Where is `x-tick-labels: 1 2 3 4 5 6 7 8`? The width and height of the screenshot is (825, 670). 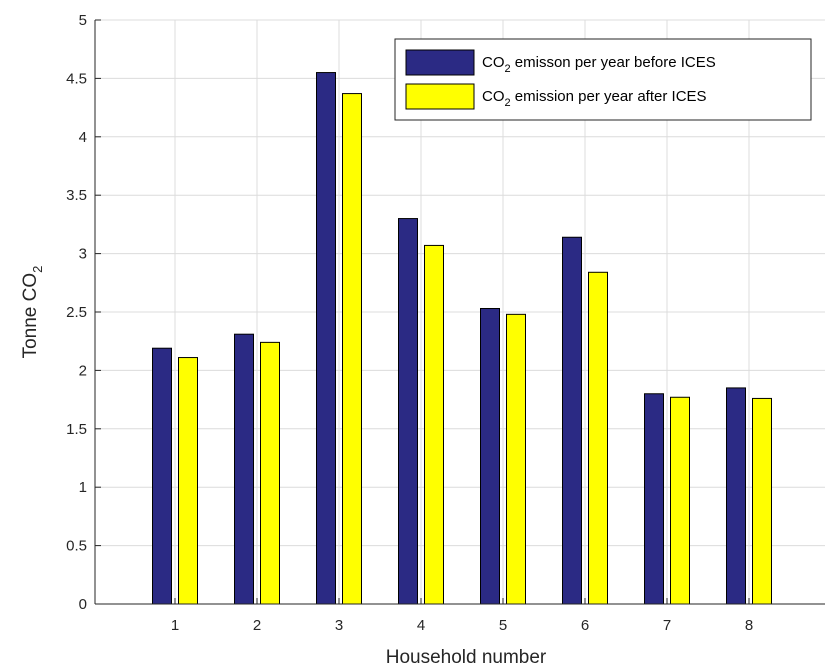
x-tick-labels: 1 2 3 4 5 6 7 8 is located at coordinates (462, 625).